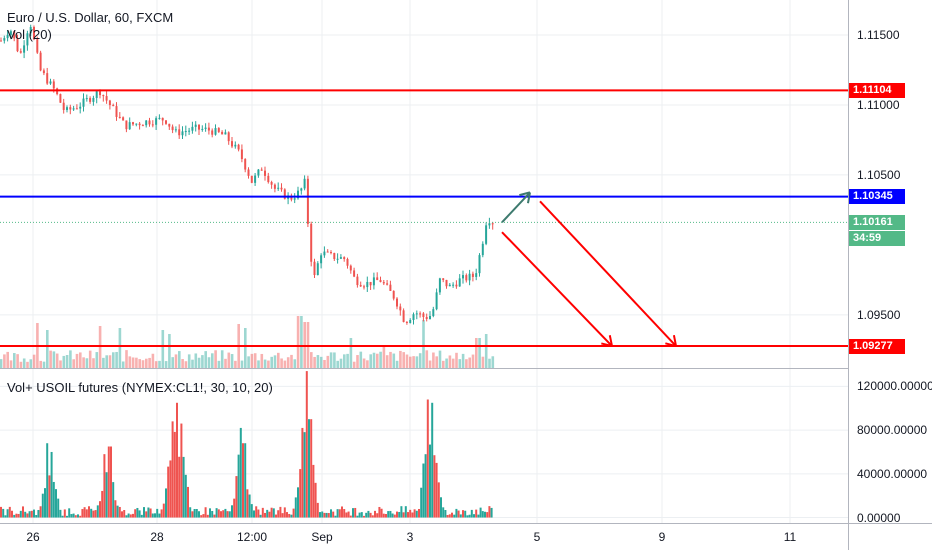  Describe the element at coordinates (662, 537) in the screenshot. I see `time-tick-label: 9` at that location.